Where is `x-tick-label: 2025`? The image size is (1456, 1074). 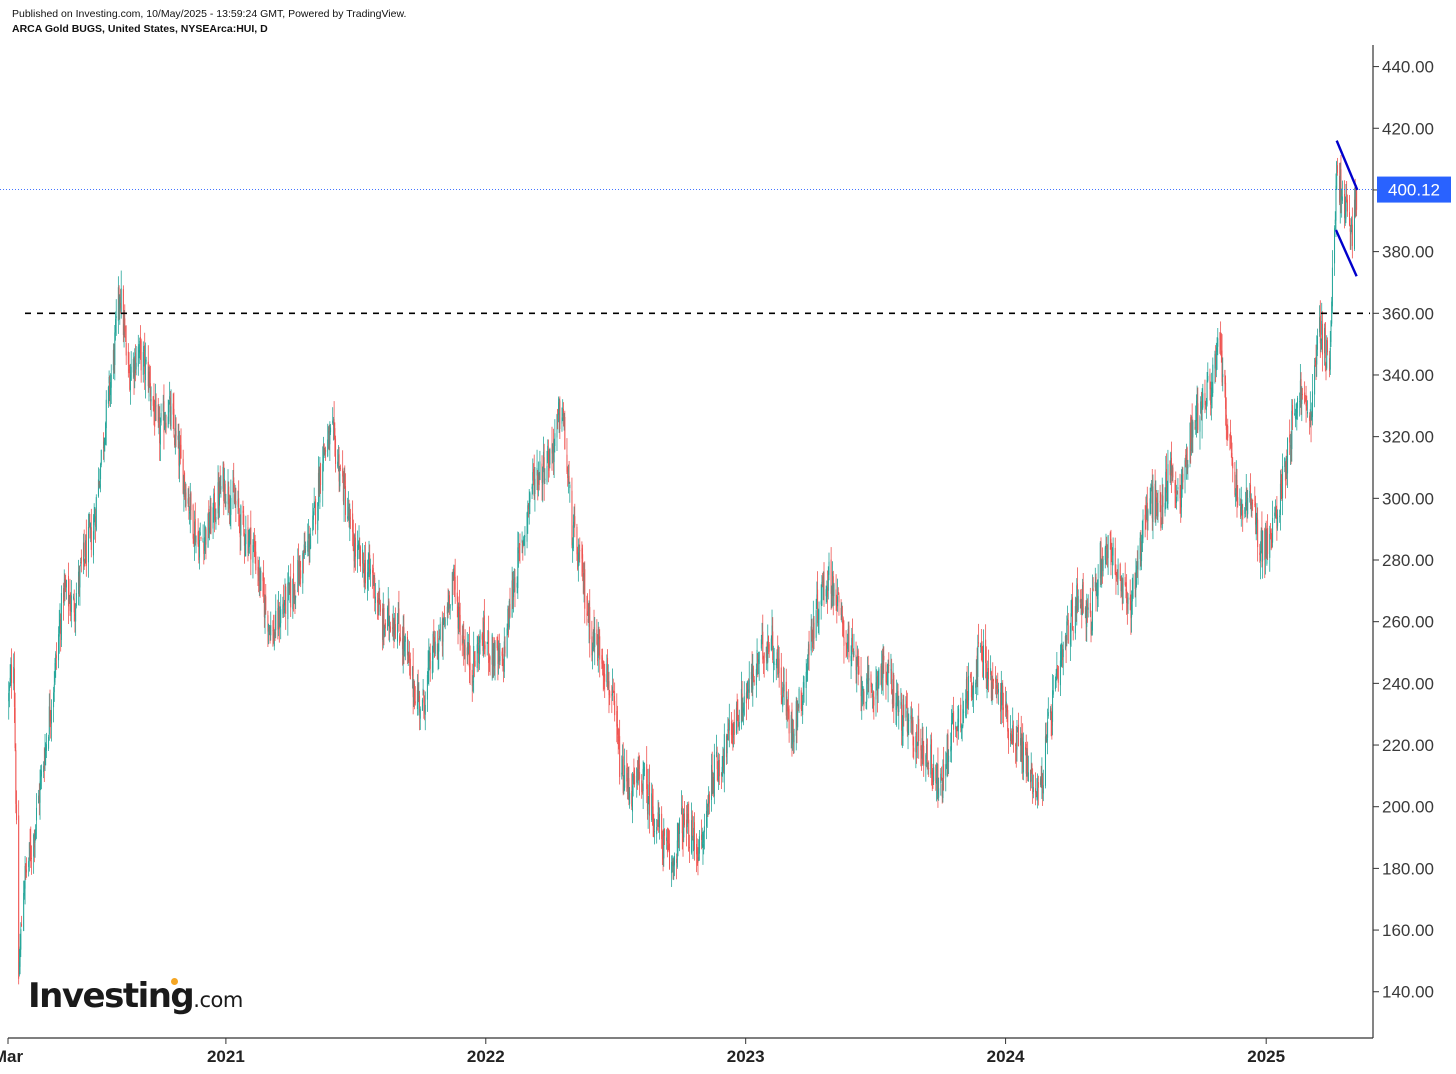
x-tick-label: 2025 is located at coordinates (1266, 1056).